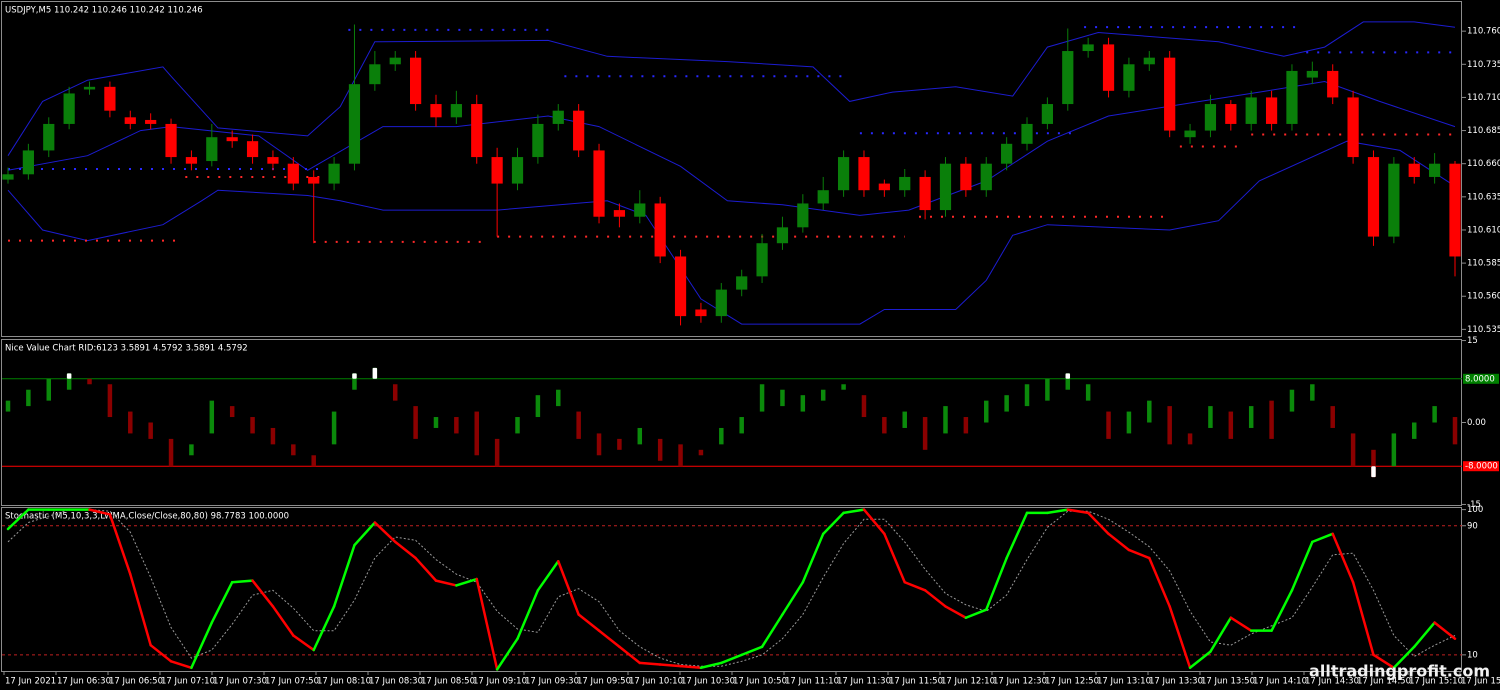 This screenshot has height=690, width=1500. What do you see at coordinates (708, 682) in the screenshot?
I see `time-label: 17 Jun 10:30` at bounding box center [708, 682].